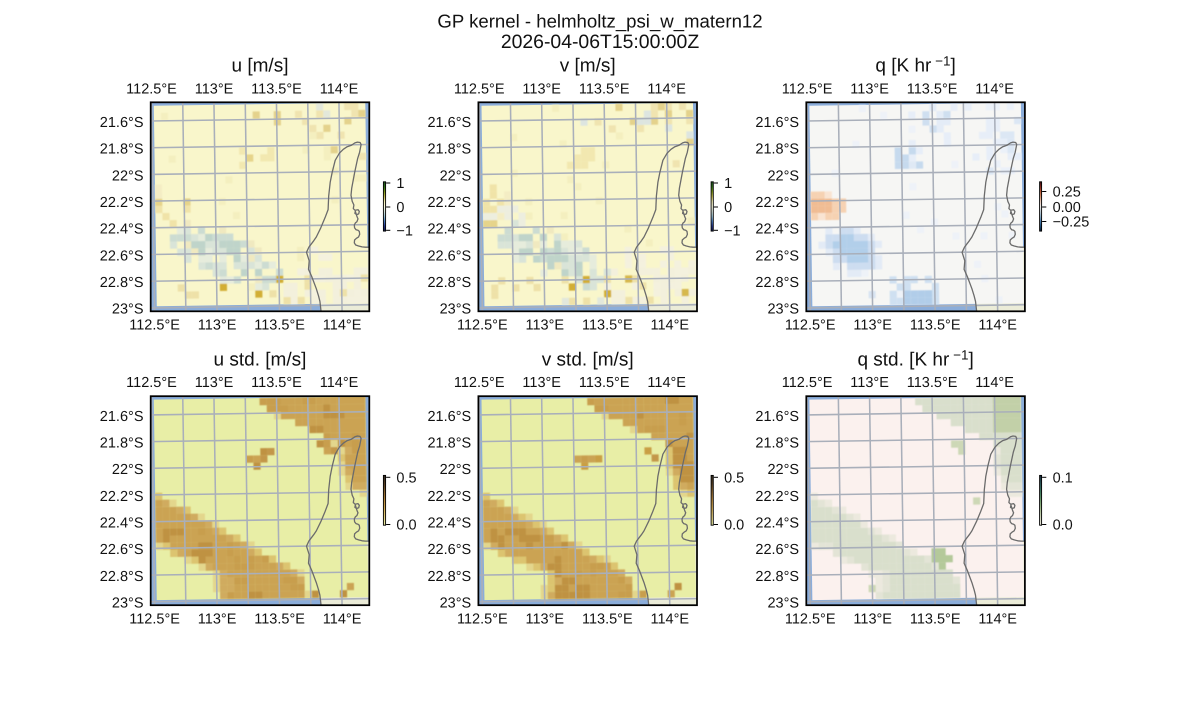  I want to click on svg-text: v std. [m/s], so click(588, 360).